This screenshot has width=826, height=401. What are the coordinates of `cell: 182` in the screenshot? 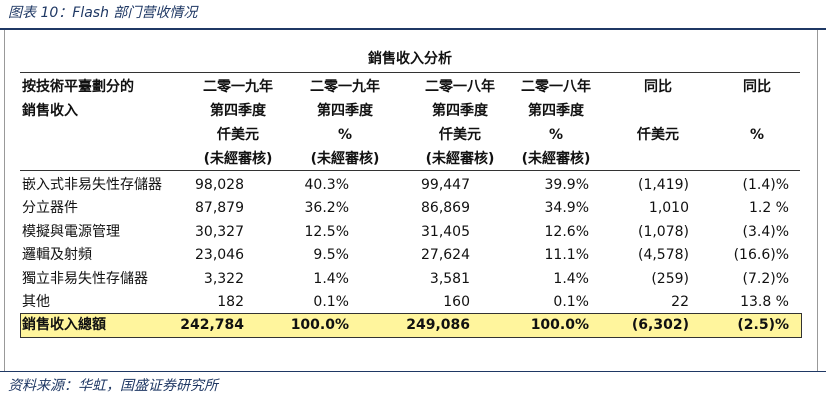 It's located at (230, 302).